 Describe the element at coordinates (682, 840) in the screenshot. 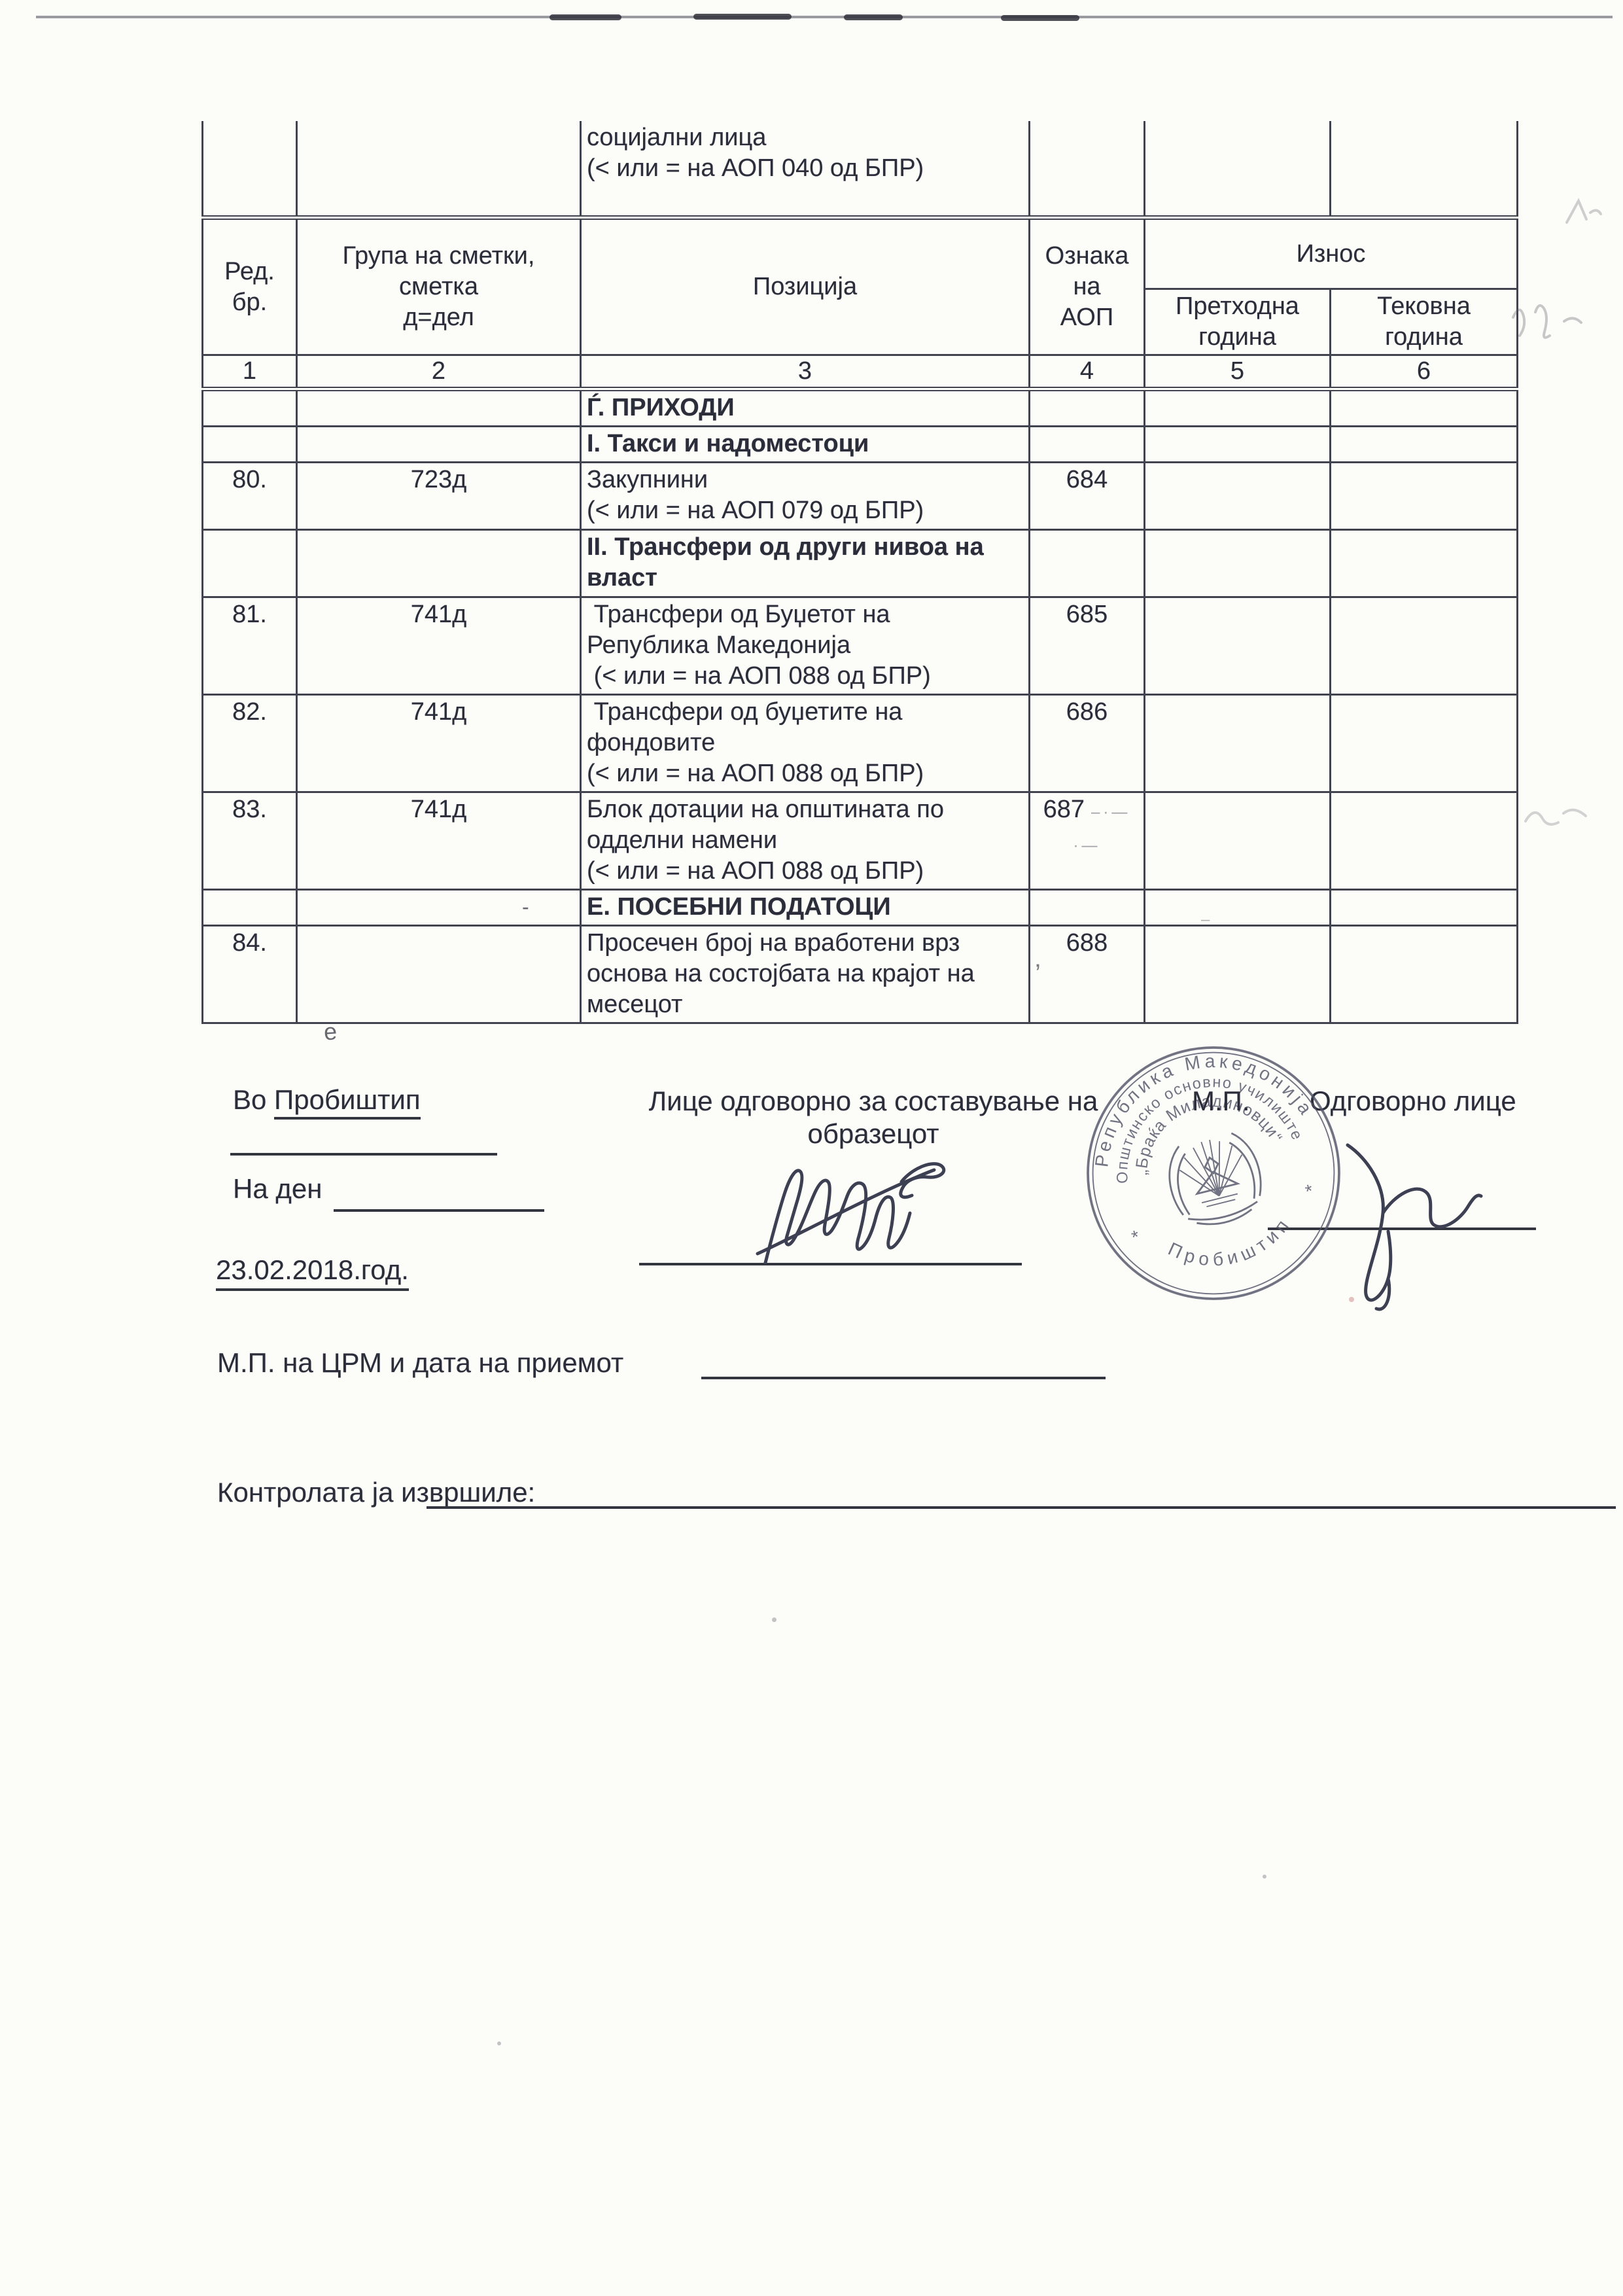

I see `position-line: одделни намени` at that location.